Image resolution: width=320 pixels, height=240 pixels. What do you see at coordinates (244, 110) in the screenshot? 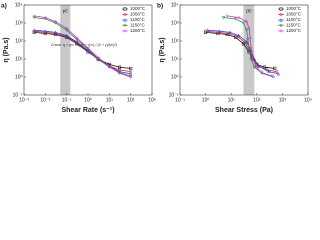
I see `x-axis-label: Shear Stress (Pa)` at bounding box center [244, 110].